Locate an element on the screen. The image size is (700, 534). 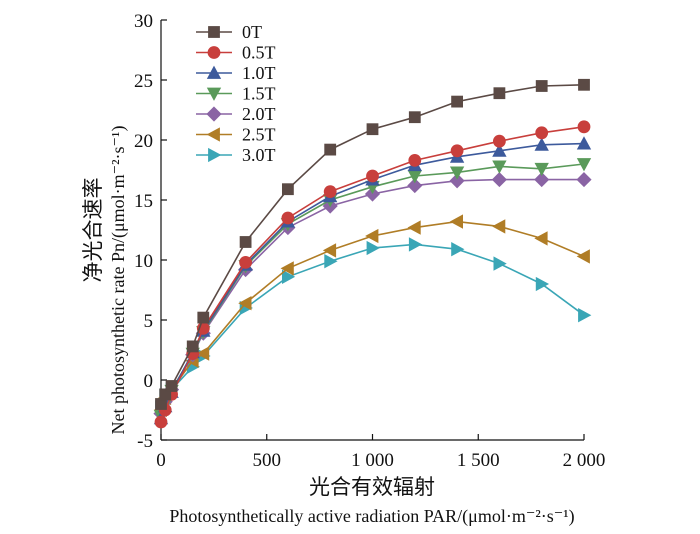
legend-item-1.0T: 1.0T is located at coordinates (236, 73).